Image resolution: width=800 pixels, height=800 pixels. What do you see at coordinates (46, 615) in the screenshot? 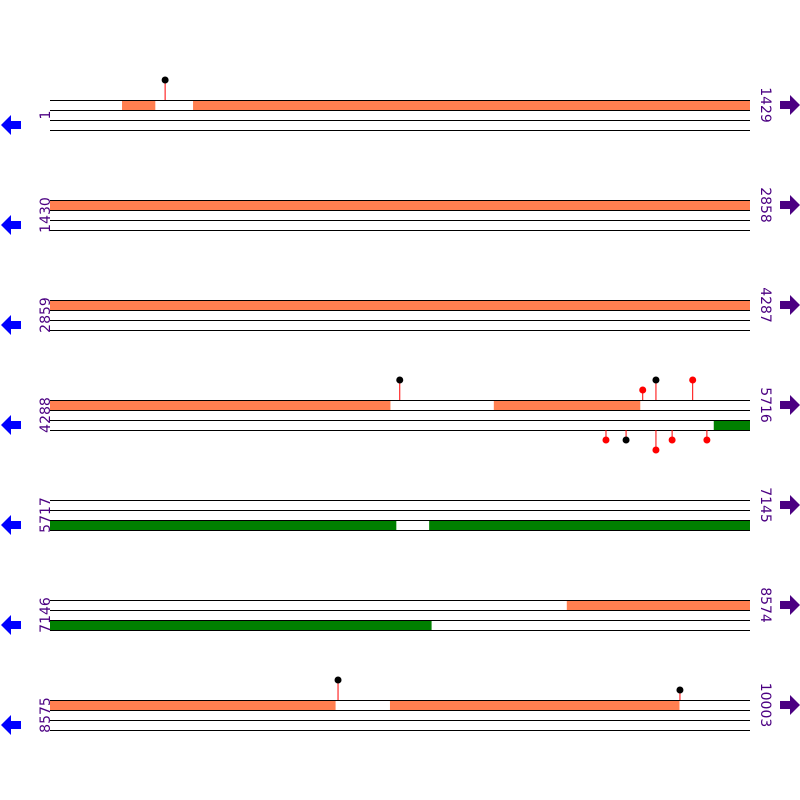
I see `row-start-label: 7146` at bounding box center [46, 615].